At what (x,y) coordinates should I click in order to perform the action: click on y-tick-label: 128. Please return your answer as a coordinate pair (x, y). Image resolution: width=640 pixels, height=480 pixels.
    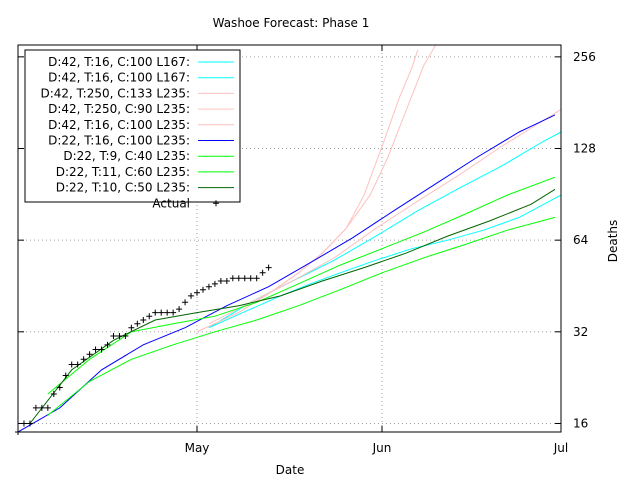
    Looking at the image, I should click on (584, 149).